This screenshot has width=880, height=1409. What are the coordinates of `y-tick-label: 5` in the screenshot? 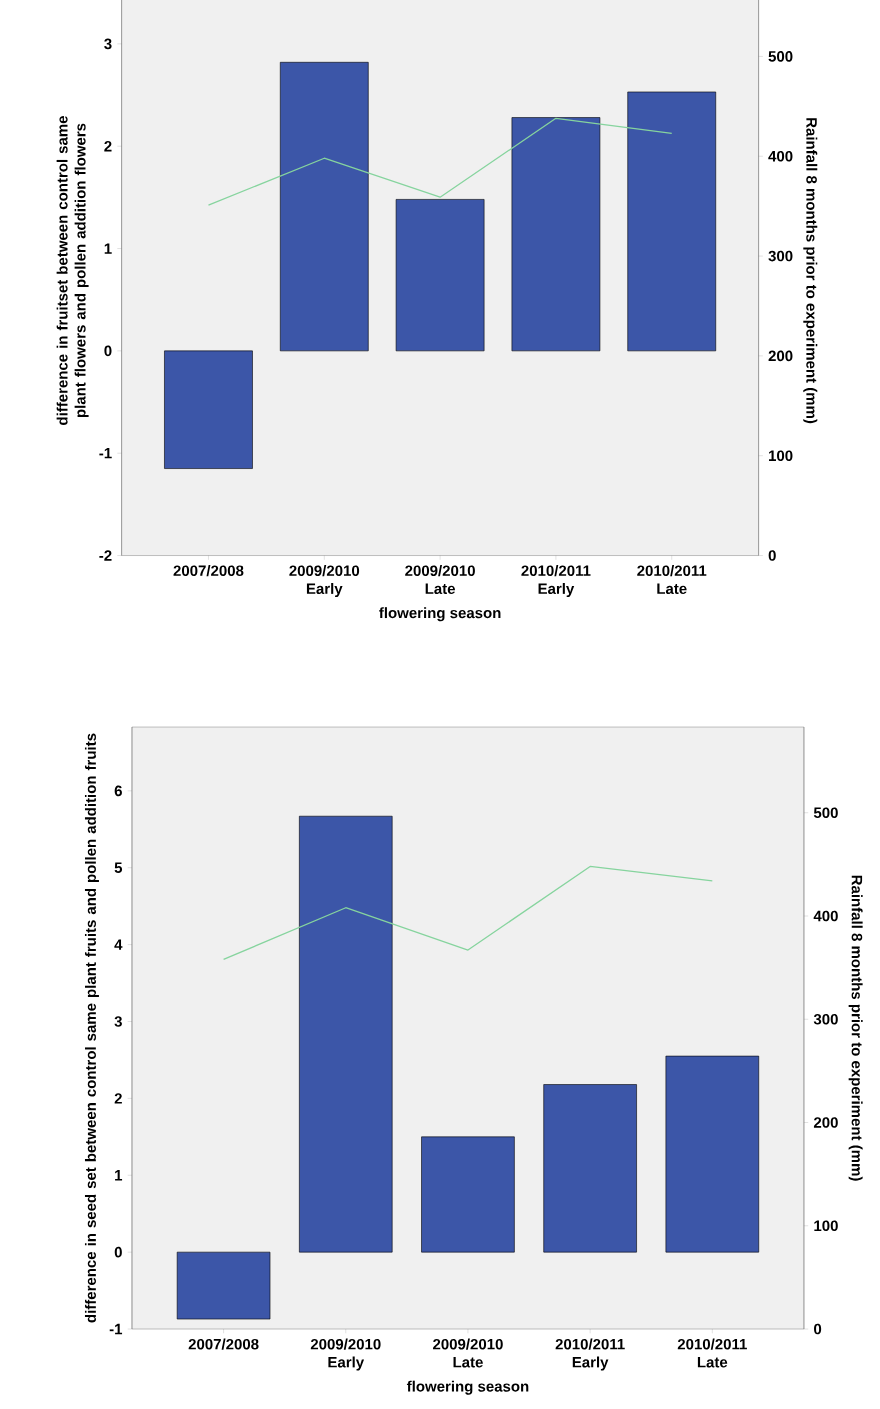 It's located at (118, 867).